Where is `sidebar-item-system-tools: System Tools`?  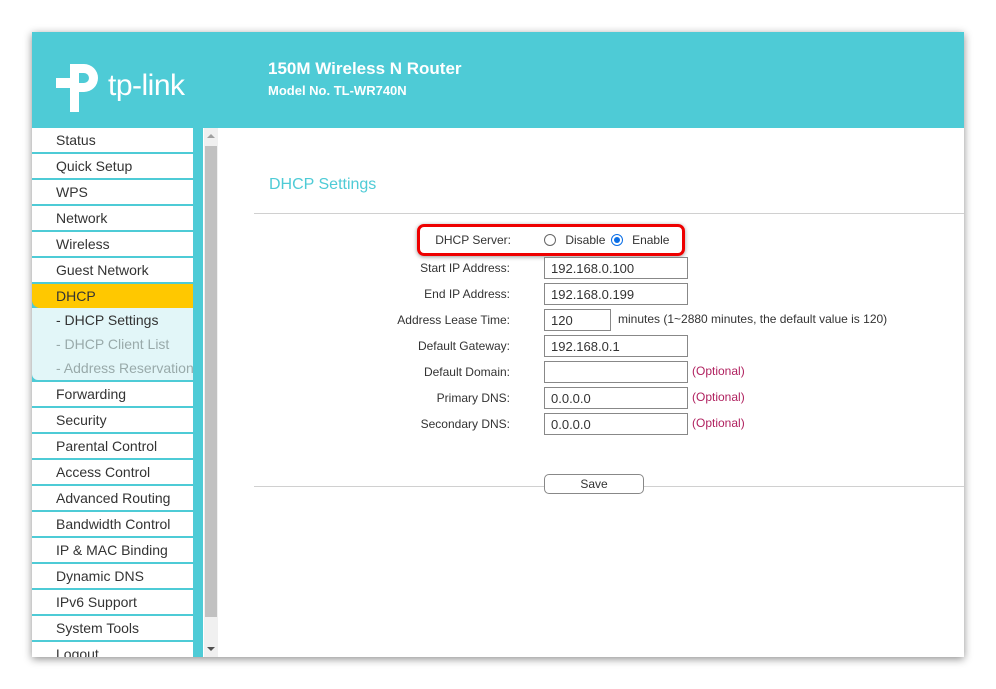
sidebar-item-system-tools: System Tools is located at coordinates (112, 628).